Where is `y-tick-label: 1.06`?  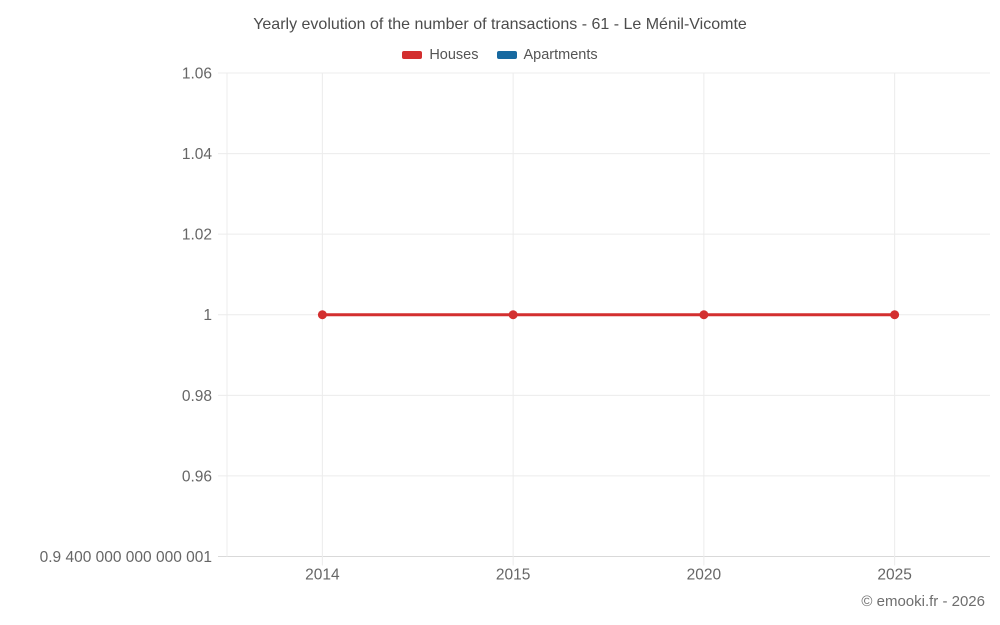
y-tick-label: 1.06 is located at coordinates (197, 73).